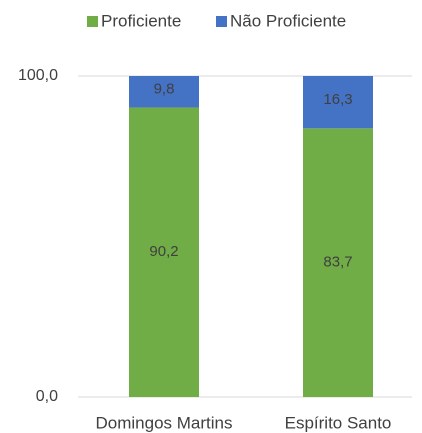 The height and width of the screenshot is (433, 422). What do you see at coordinates (288, 20) in the screenshot?
I see `legend-label: Não Proficiente` at bounding box center [288, 20].